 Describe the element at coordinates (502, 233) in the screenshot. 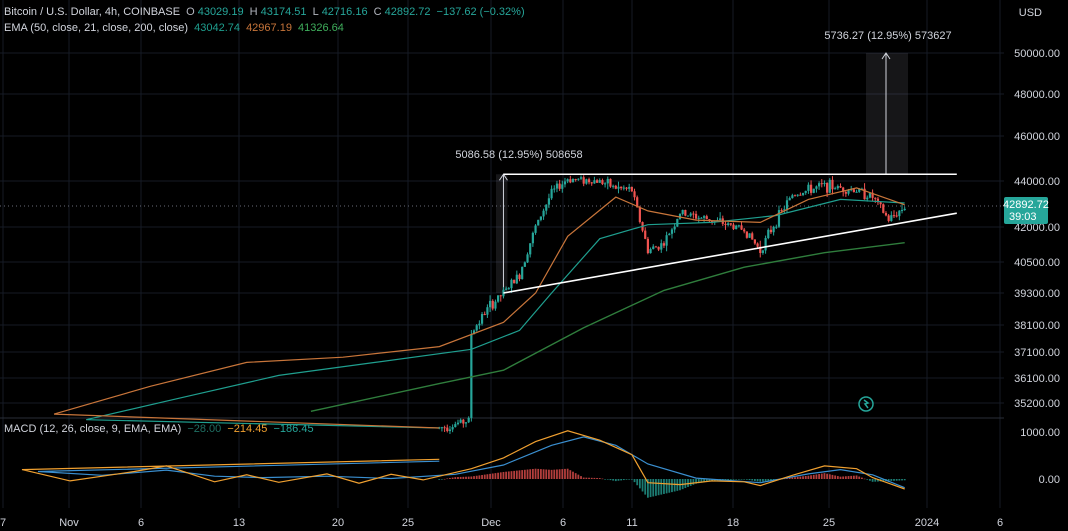

I see `measure-1-box` at that location.